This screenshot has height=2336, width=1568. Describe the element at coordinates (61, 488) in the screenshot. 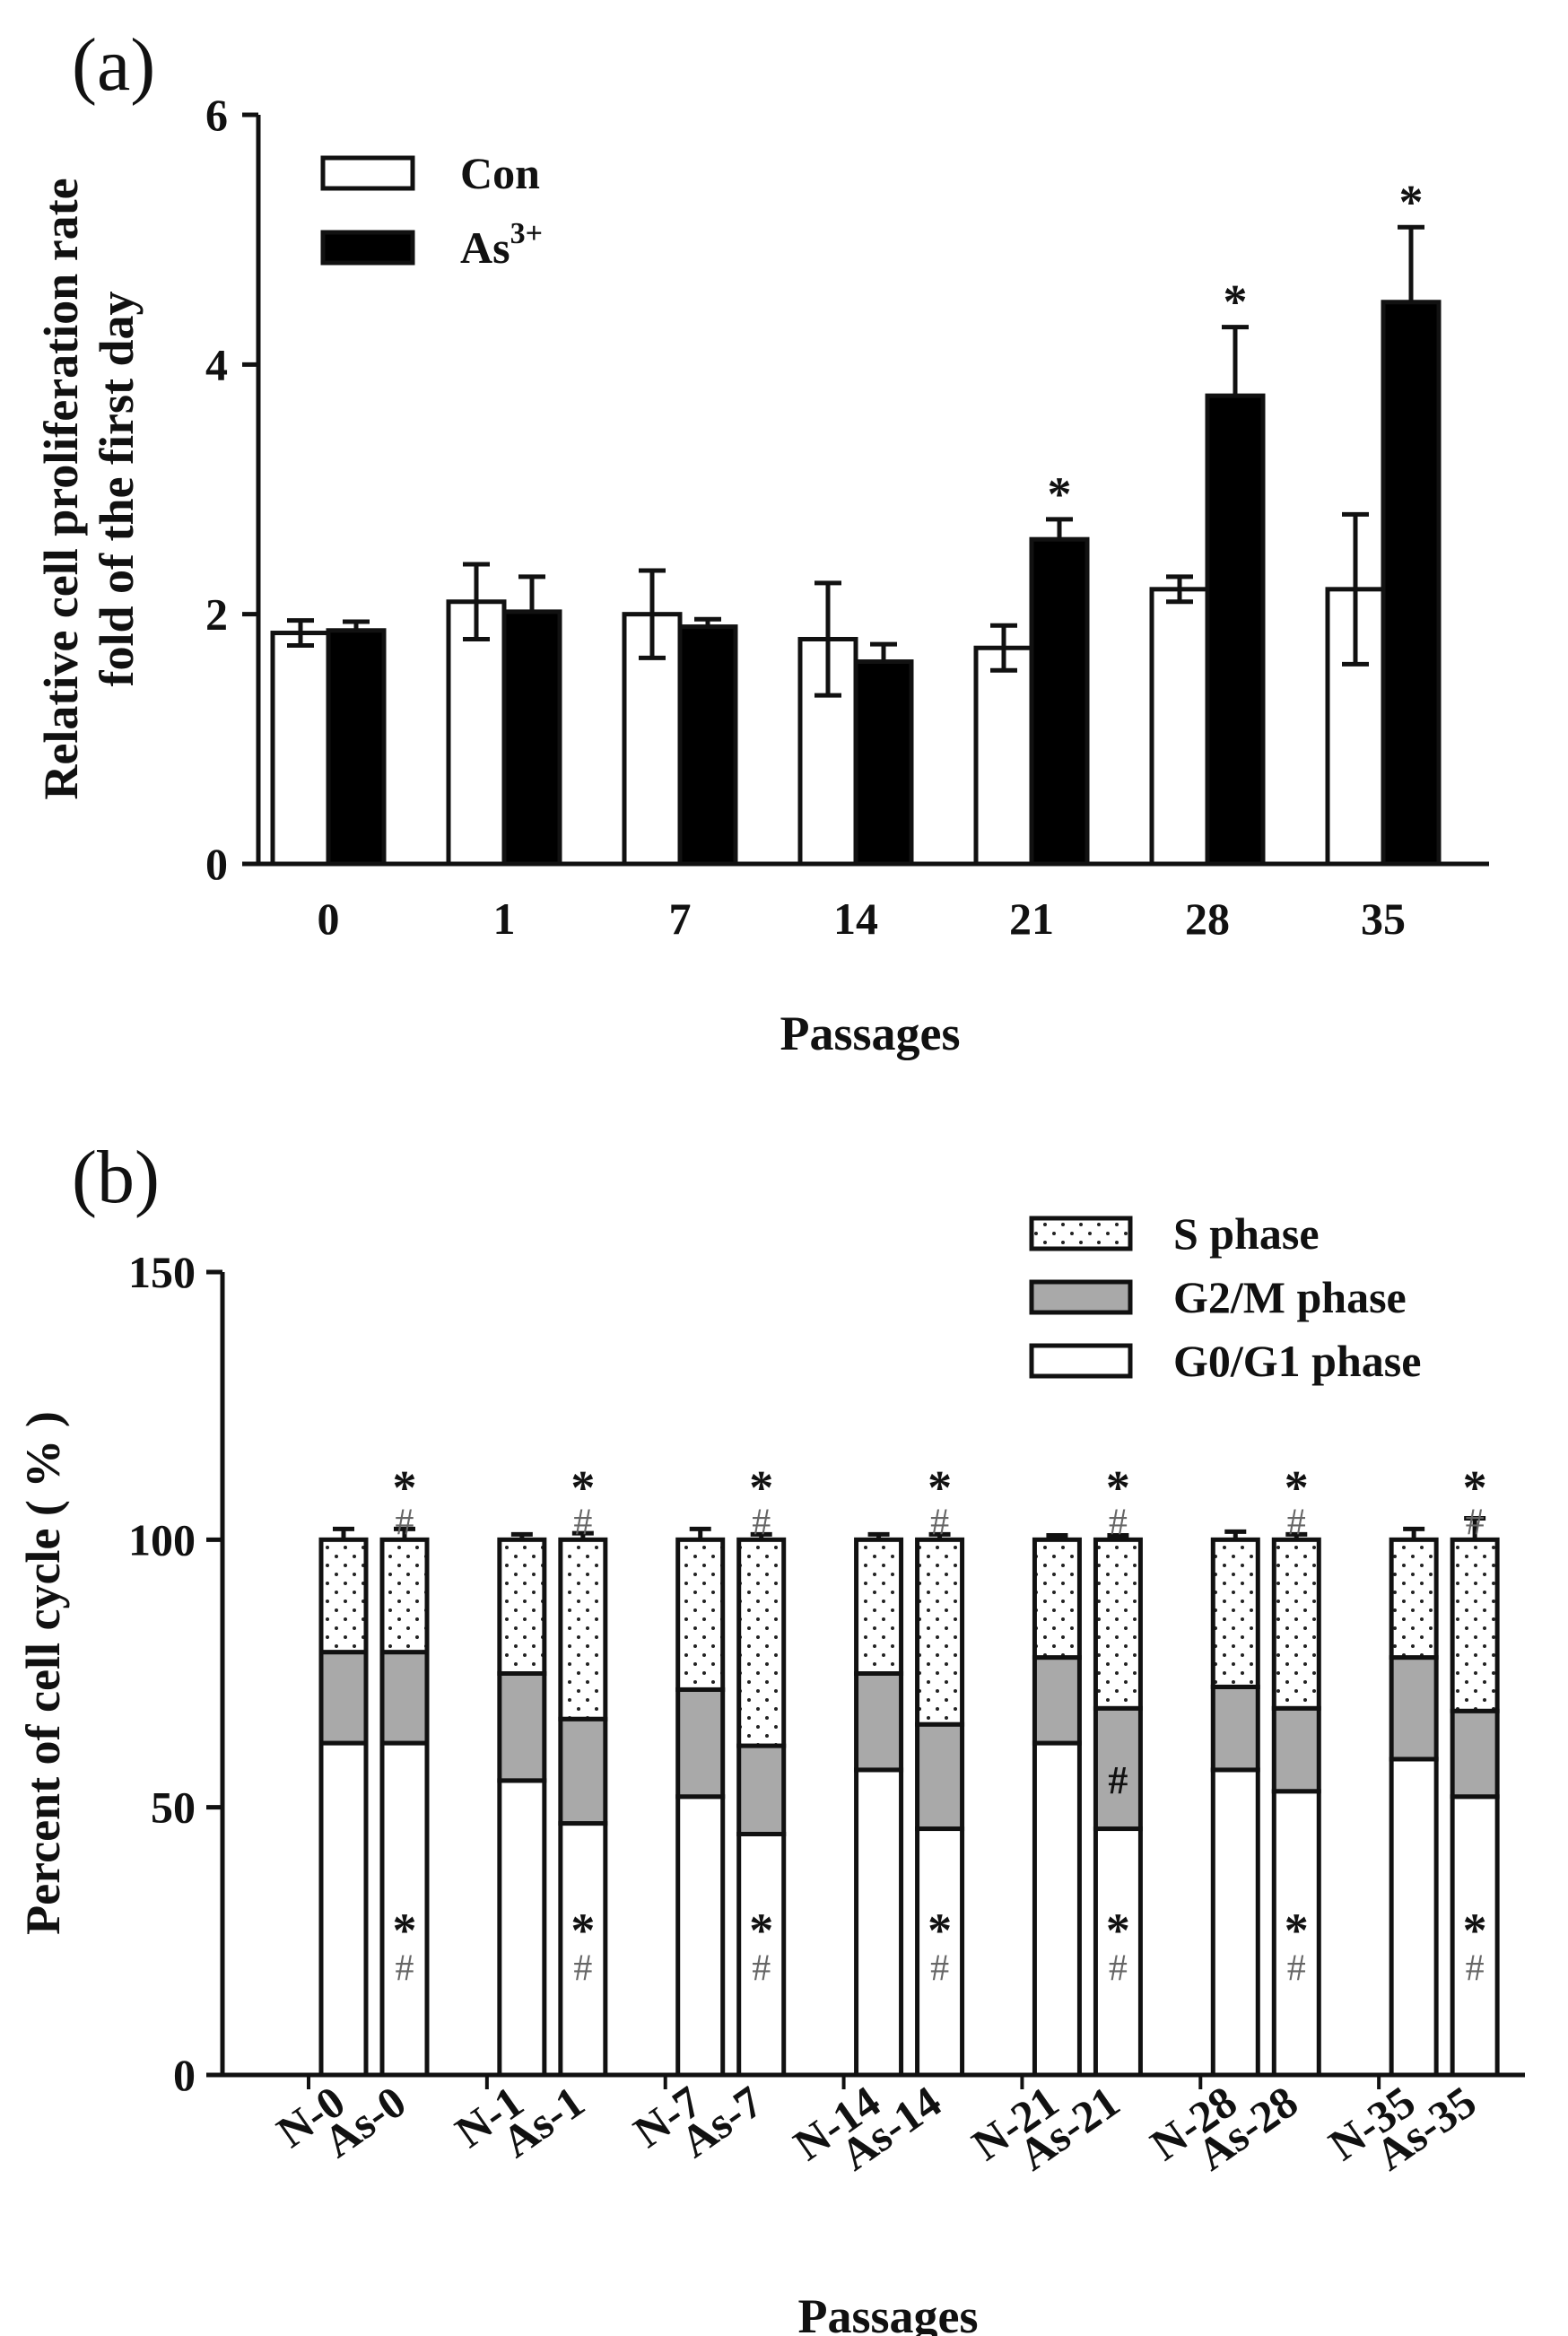

I see `chart-a-y-label-line1: Relative cell proliferation rate` at that location.